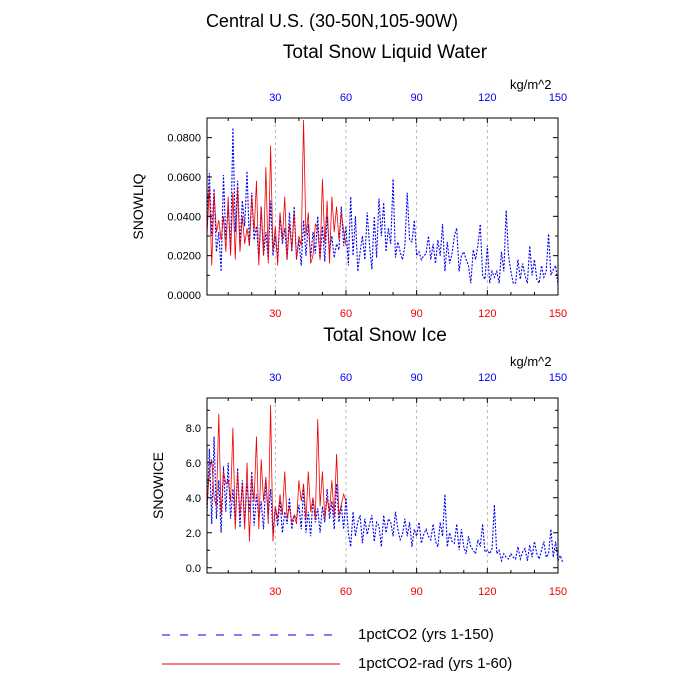  Describe the element at coordinates (184, 178) in the screenshot. I see `y-tick-label: 0.0600` at that location.